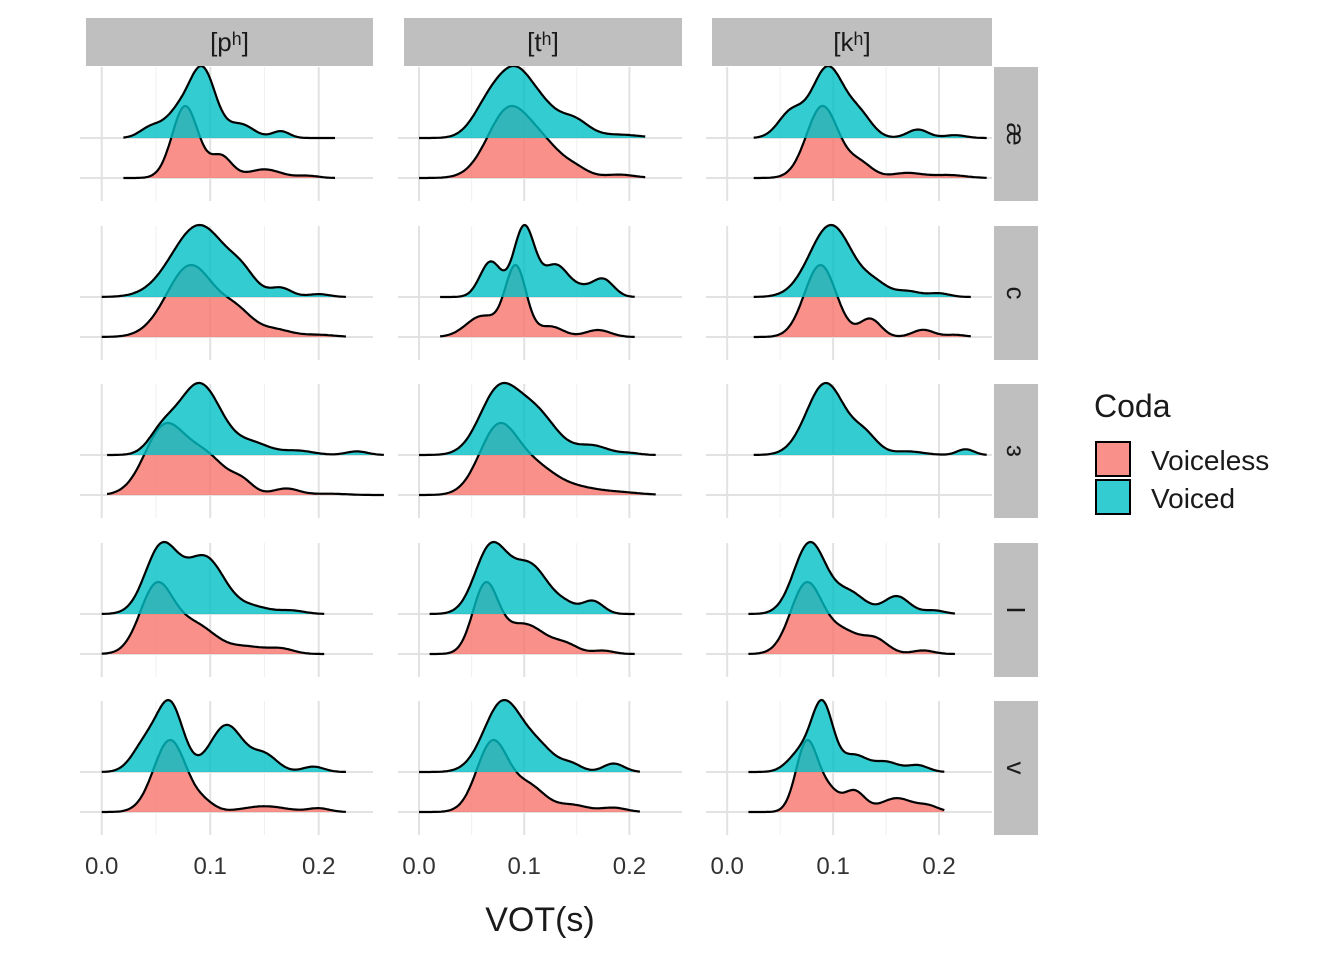 The width and height of the screenshot is (1344, 960). Describe the element at coordinates (1132, 406) in the screenshot. I see `legend-title: Coda` at that location.